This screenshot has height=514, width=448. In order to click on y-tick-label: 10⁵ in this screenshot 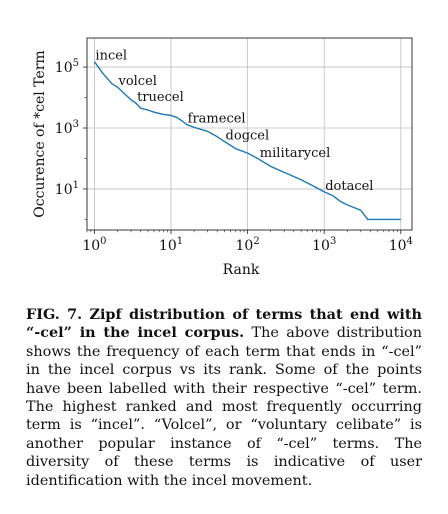, I will do `click(67, 67)`.